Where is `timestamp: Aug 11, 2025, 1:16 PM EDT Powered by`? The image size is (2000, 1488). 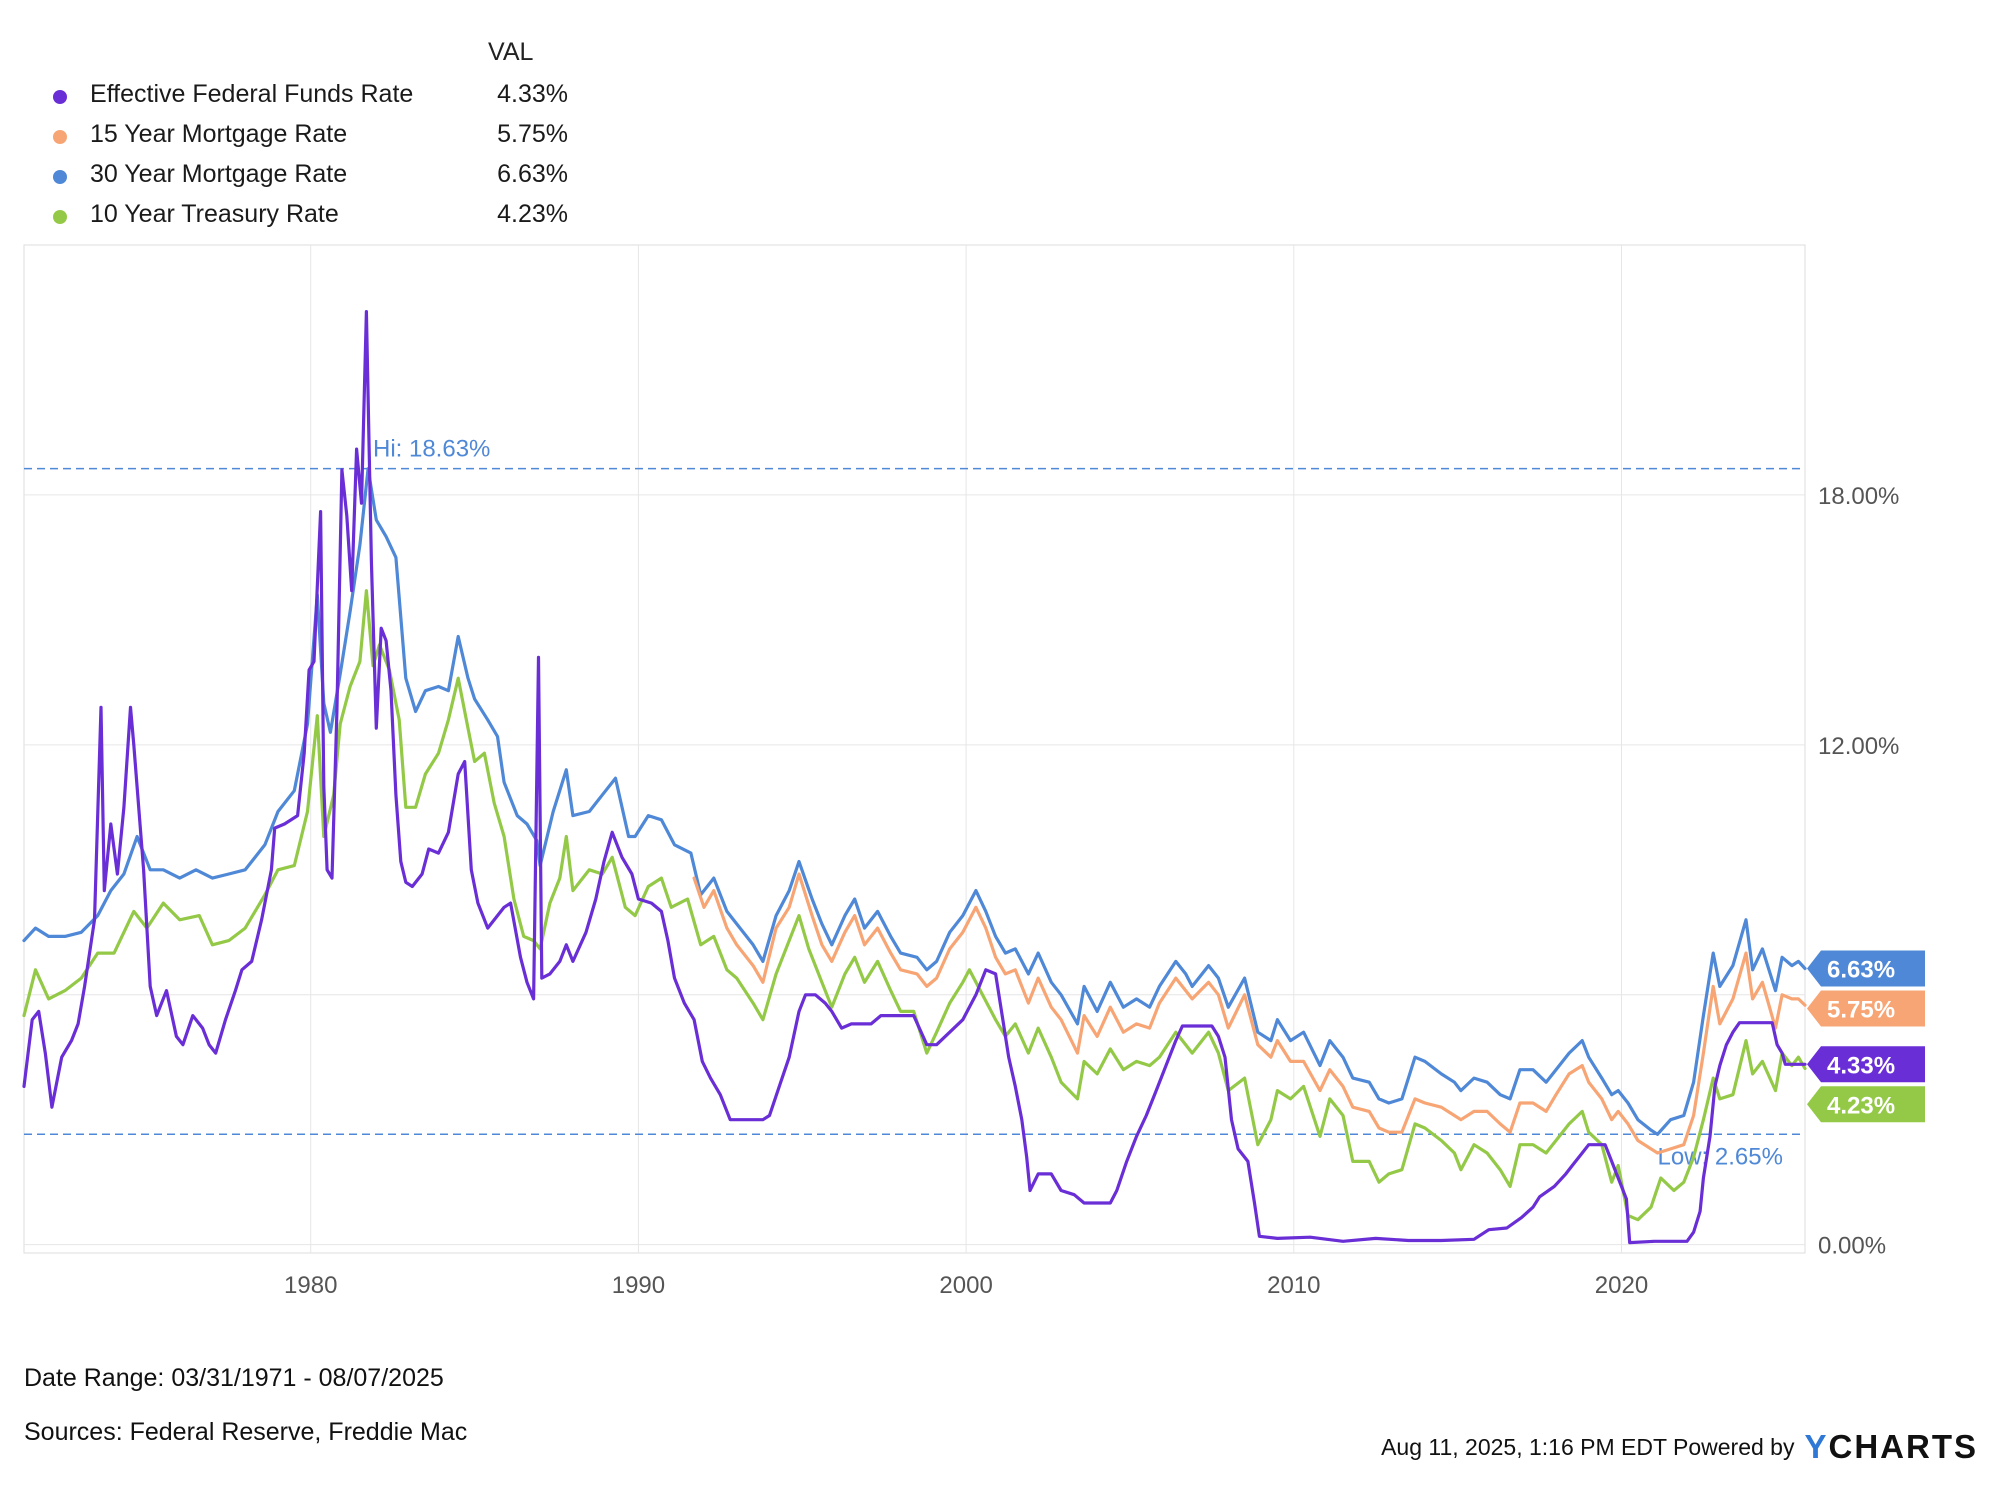 timestamp: Aug 11, 2025, 1:16 PM EDT Powered by is located at coordinates (1588, 1446).